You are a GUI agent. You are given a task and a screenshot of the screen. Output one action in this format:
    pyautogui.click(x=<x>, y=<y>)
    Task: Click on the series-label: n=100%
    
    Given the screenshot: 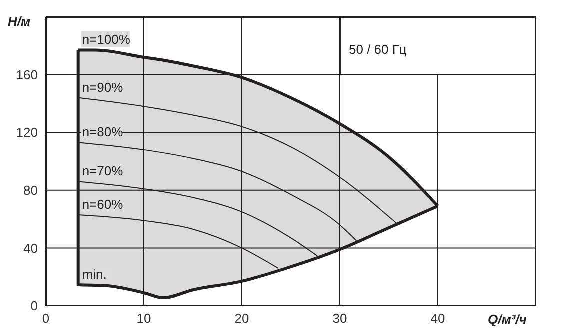 What is the action you would take?
    pyautogui.click(x=106, y=40)
    